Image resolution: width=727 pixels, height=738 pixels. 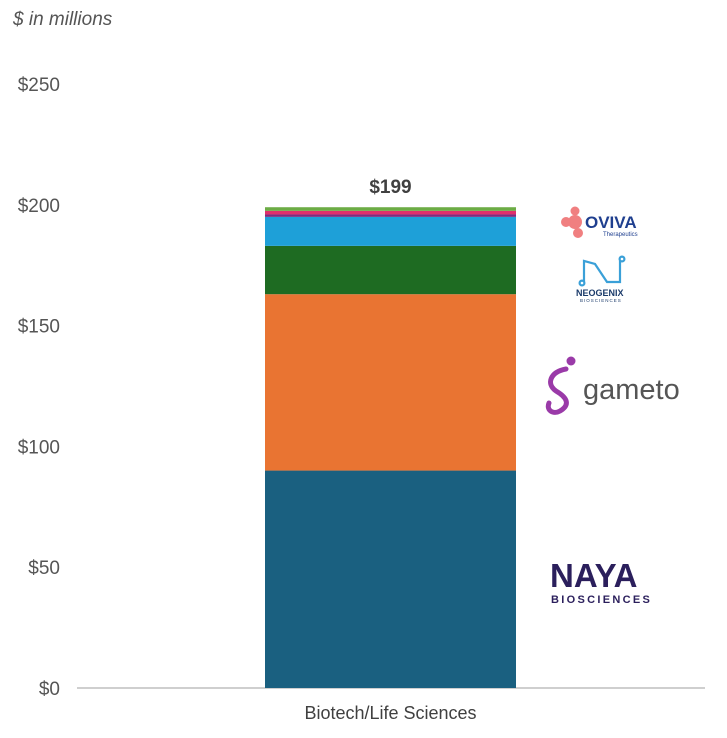 I want to click on oviva-logo-text: OVIVA, so click(x=611, y=222).